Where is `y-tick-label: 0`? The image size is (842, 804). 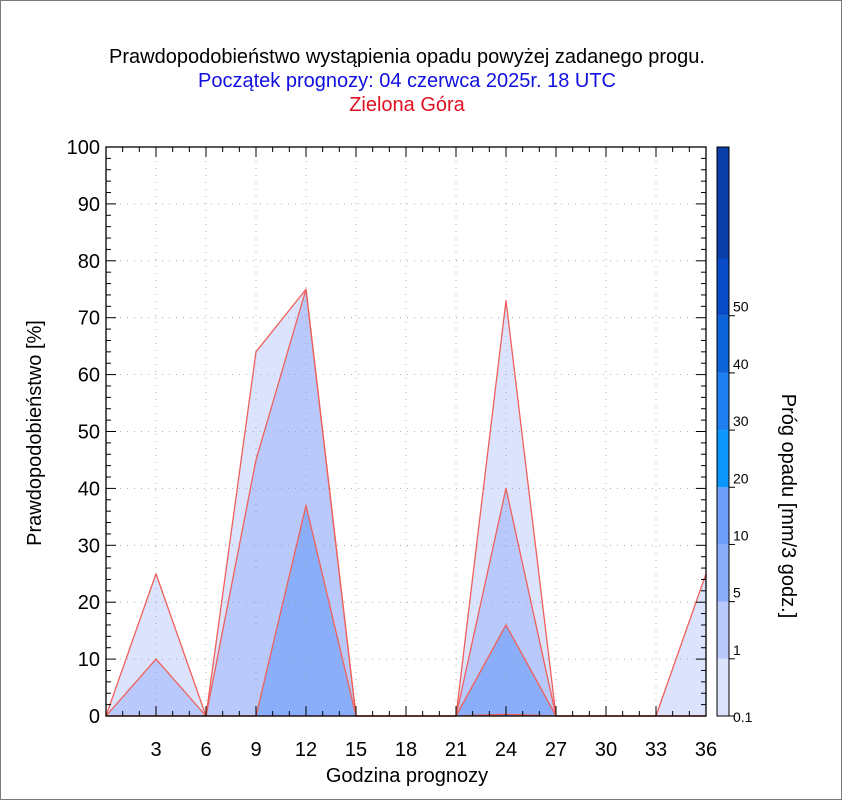
y-tick-label: 0 is located at coordinates (94, 717).